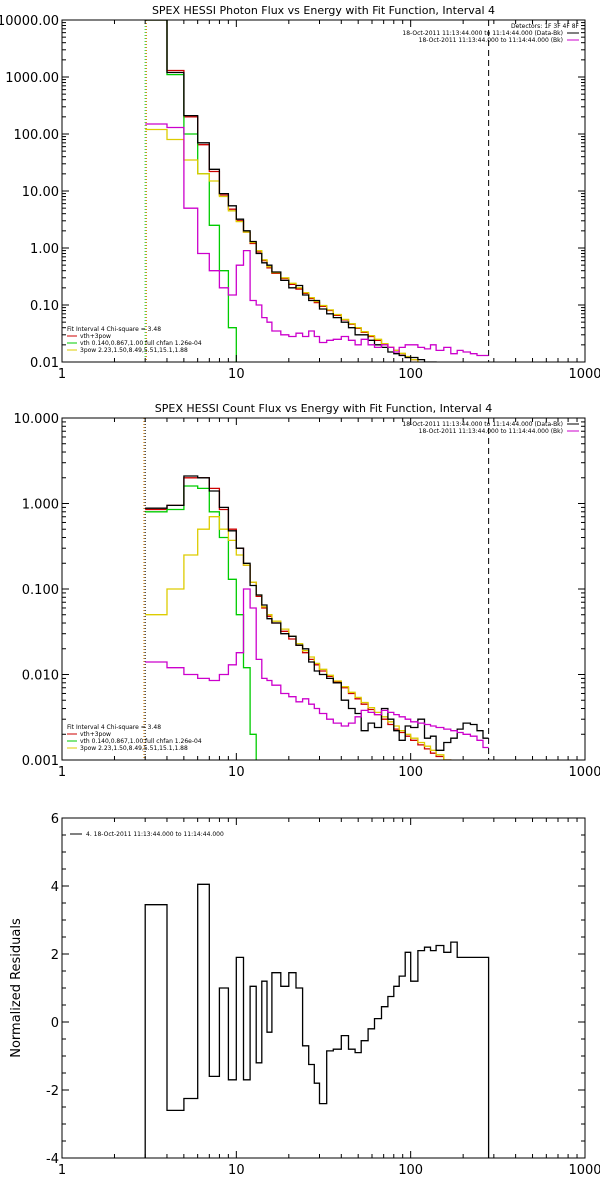 The width and height of the screenshot is (600, 1200). What do you see at coordinates (37, 135) in the screenshot?
I see `y-tick-label: 100.00` at bounding box center [37, 135].